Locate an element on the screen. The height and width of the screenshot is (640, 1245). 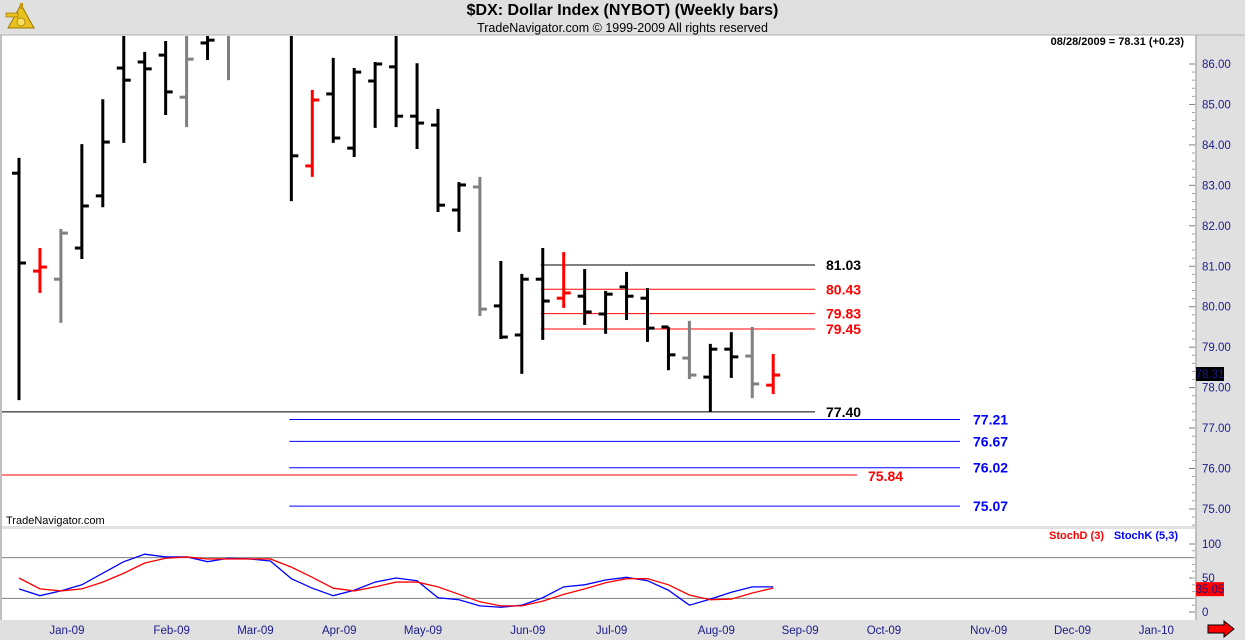
month-label: Jun-09 is located at coordinates (527, 631).